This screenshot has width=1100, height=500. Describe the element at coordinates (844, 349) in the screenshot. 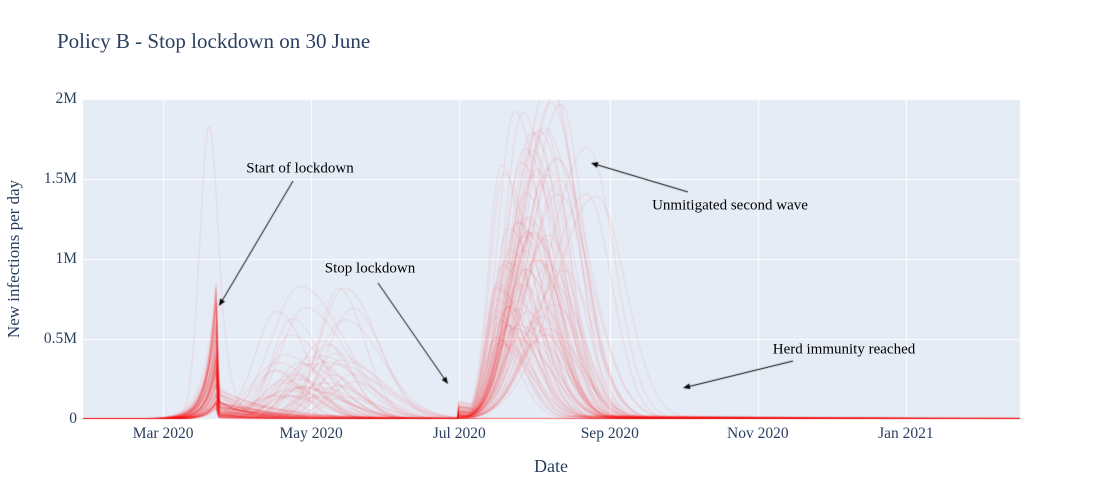

I see `annotation-herd-immunity-reached: Herd immunity reached` at that location.